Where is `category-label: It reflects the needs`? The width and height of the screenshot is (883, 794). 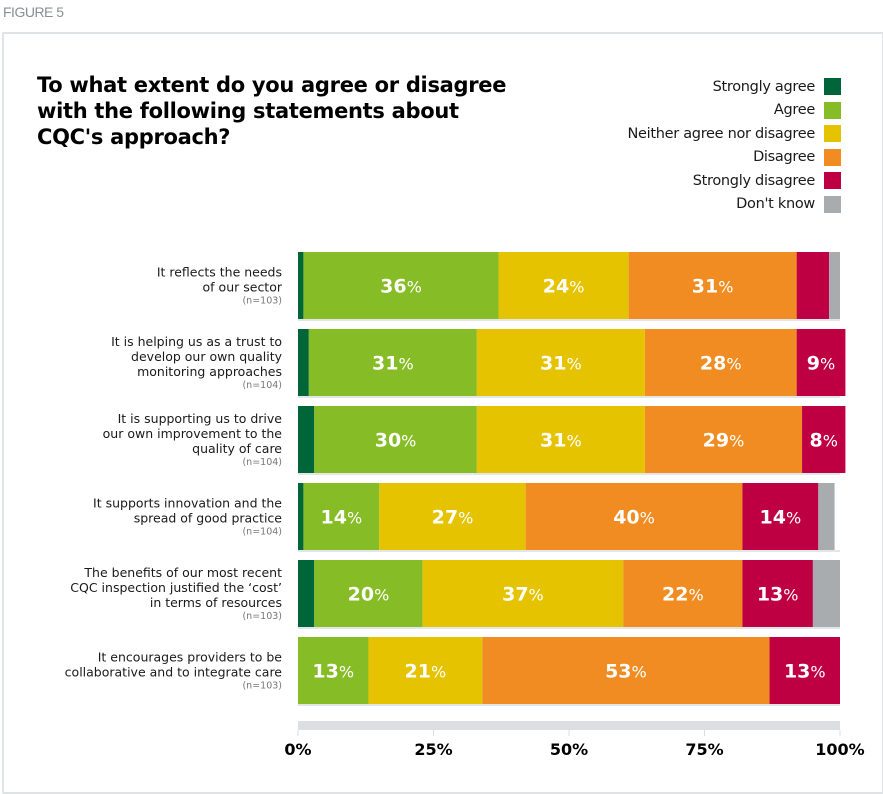
category-label: It reflects the needs is located at coordinates (219, 272).